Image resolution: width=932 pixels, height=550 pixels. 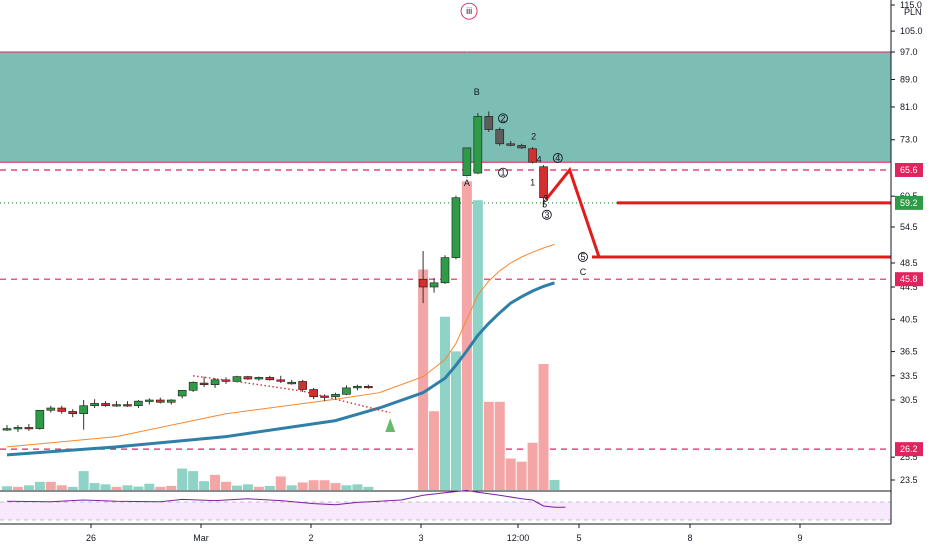 I want to click on wave-label-2: A, so click(x=467, y=183).